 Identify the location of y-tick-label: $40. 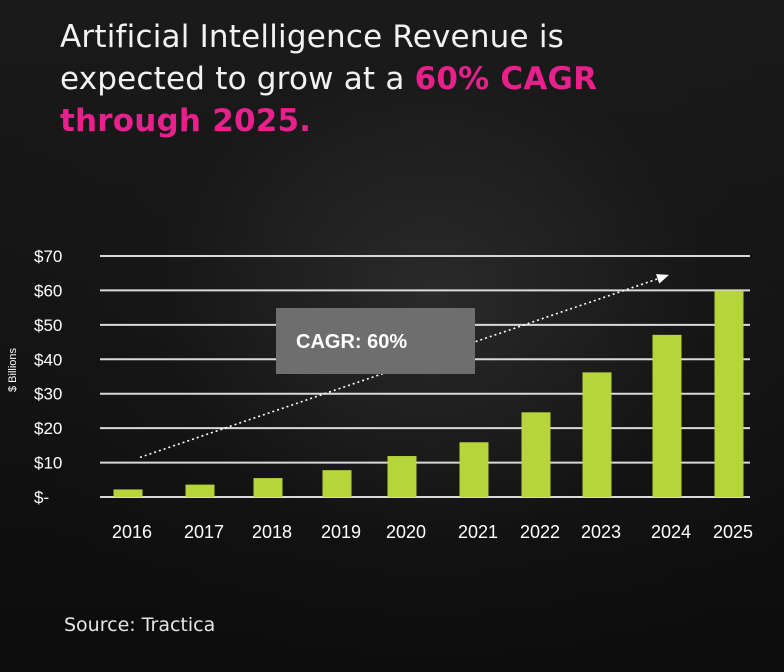
(48, 359).